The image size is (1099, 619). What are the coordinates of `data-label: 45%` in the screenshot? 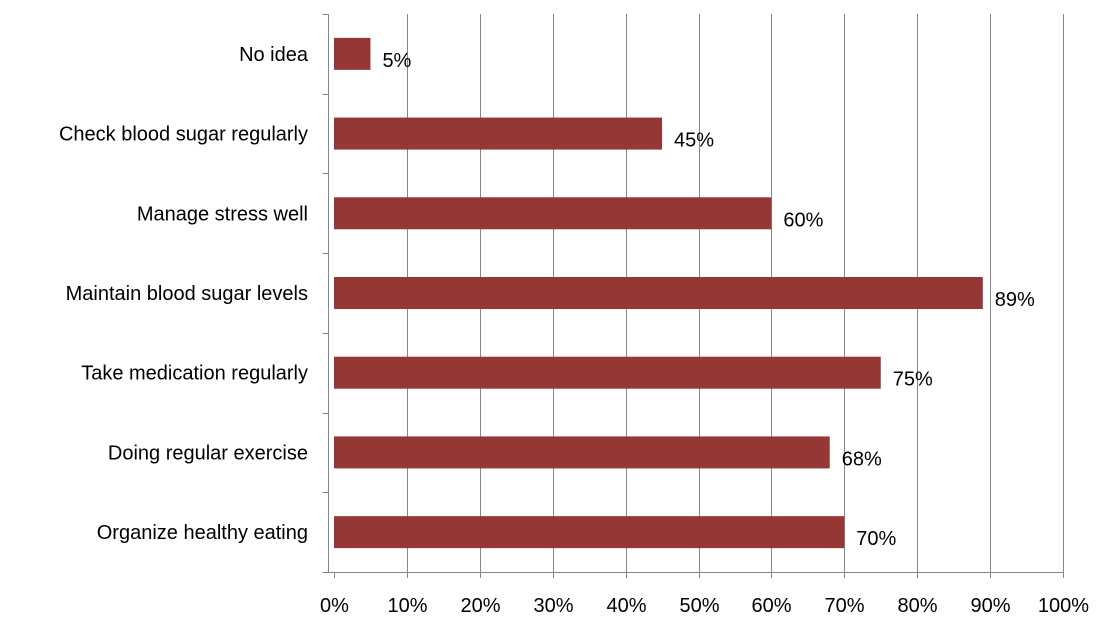 It's located at (694, 141).